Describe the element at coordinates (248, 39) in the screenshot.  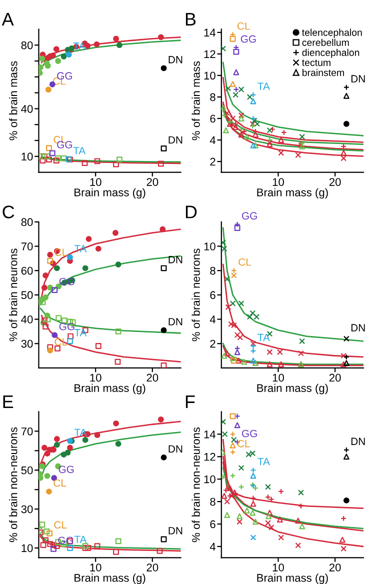
I see `annotation: GG` at that location.